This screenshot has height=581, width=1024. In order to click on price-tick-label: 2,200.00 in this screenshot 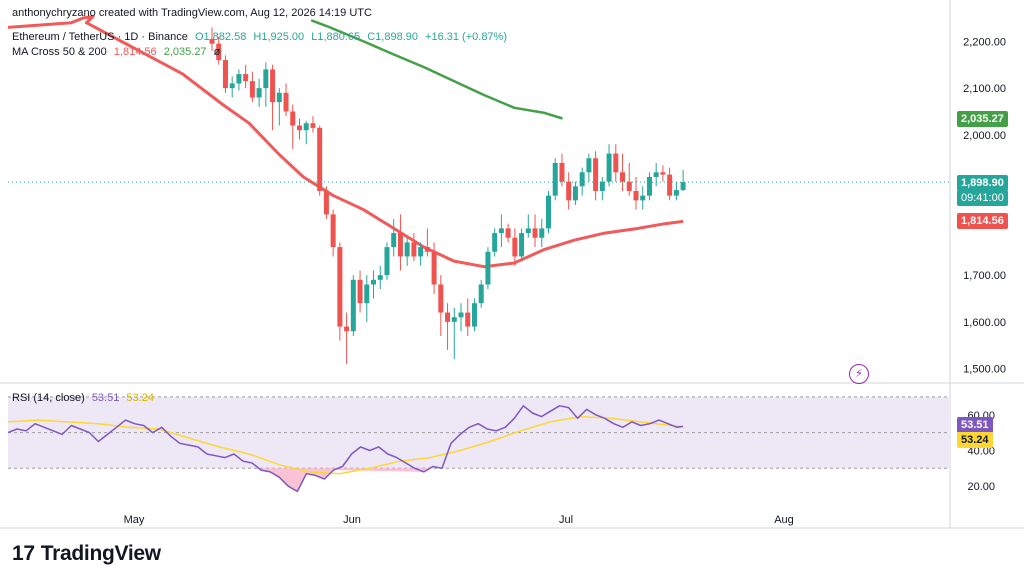, I will do `click(984, 42)`.